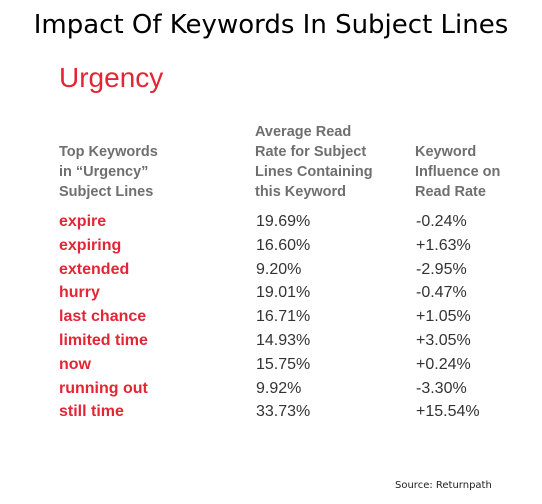 This screenshot has width=542, height=504. I want to click on read-rate-cell: 9.20%, so click(279, 269).